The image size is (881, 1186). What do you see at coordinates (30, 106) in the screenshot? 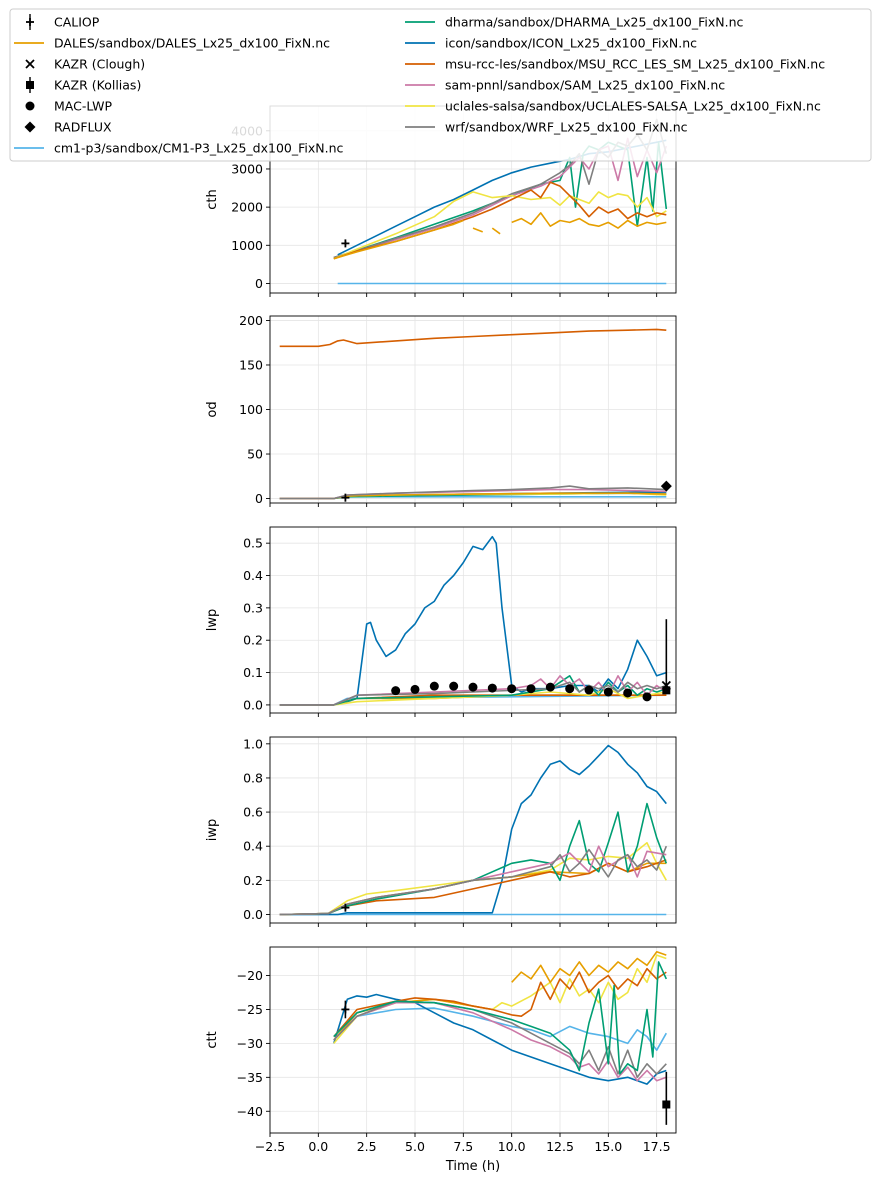
I see `legend-marker-circle` at bounding box center [30, 106].